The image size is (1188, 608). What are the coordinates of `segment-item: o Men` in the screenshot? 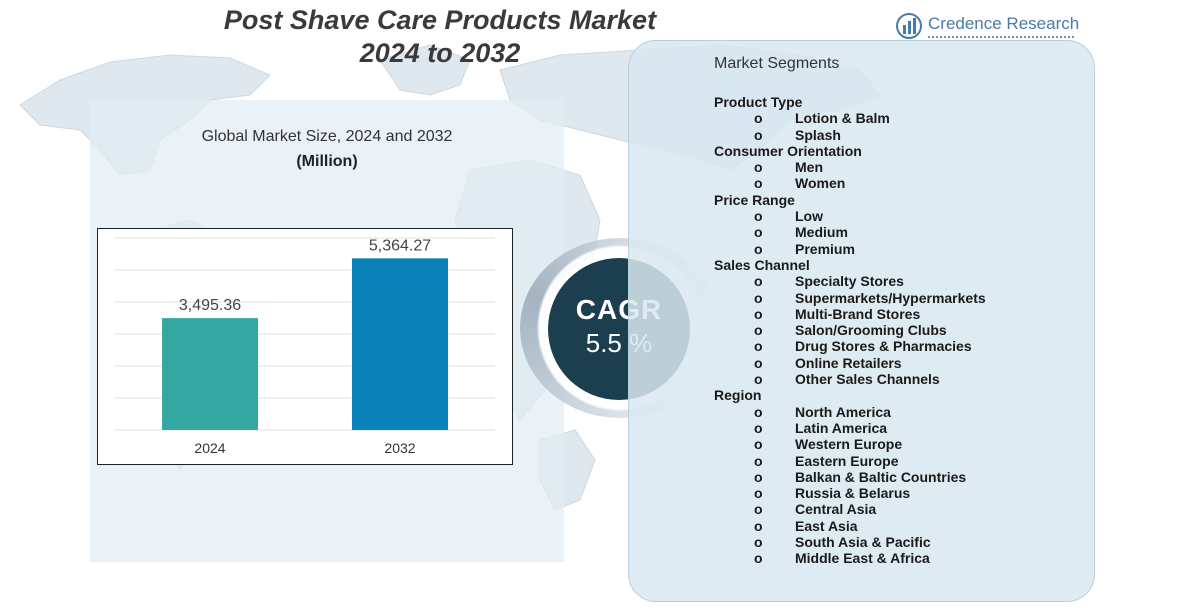 It's located at (899, 167).